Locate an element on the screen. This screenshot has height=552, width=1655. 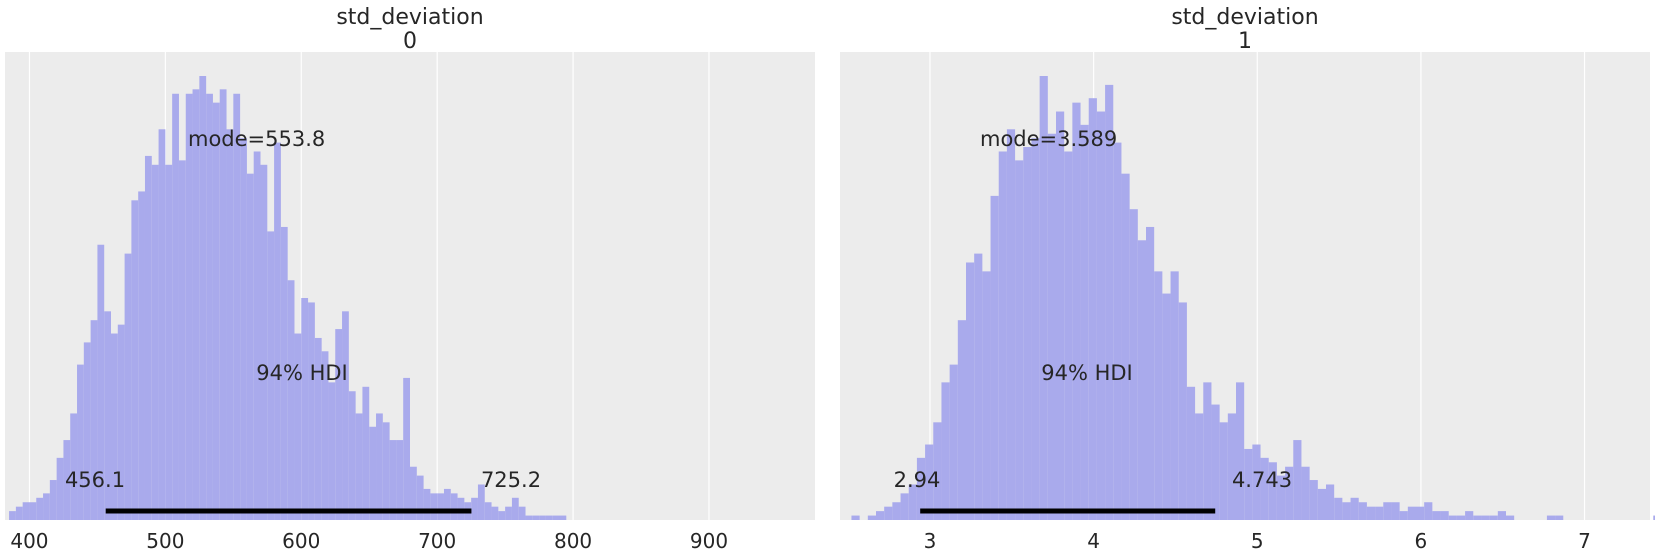
x-tick-label: 3 is located at coordinates (930, 540).